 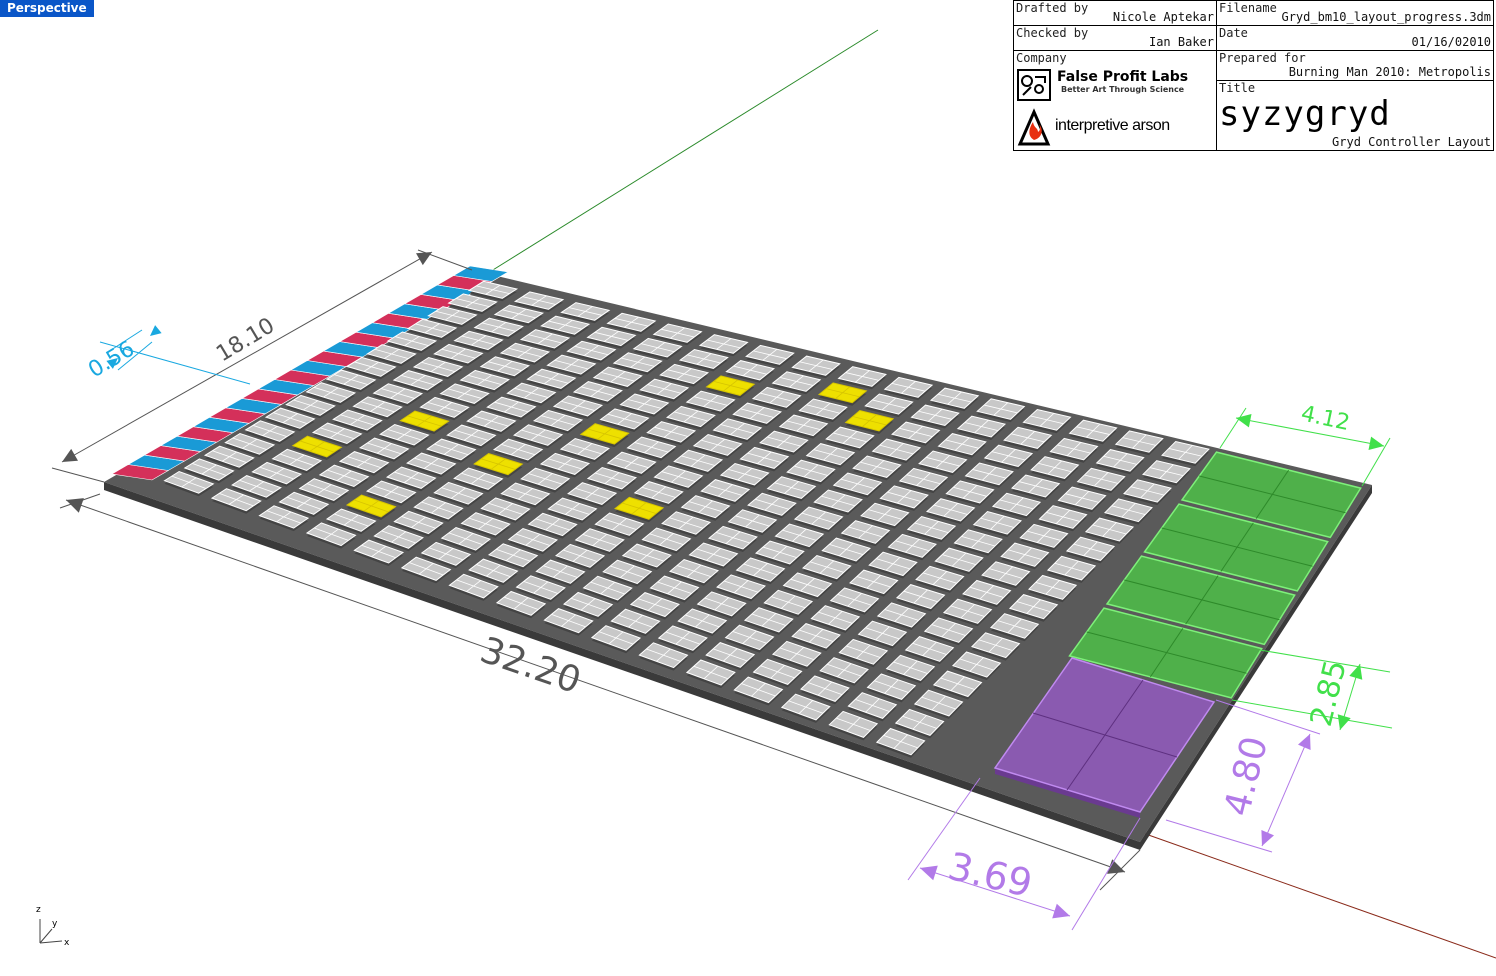 I want to click on checked-by-label: Checked by, so click(x=1052, y=33).